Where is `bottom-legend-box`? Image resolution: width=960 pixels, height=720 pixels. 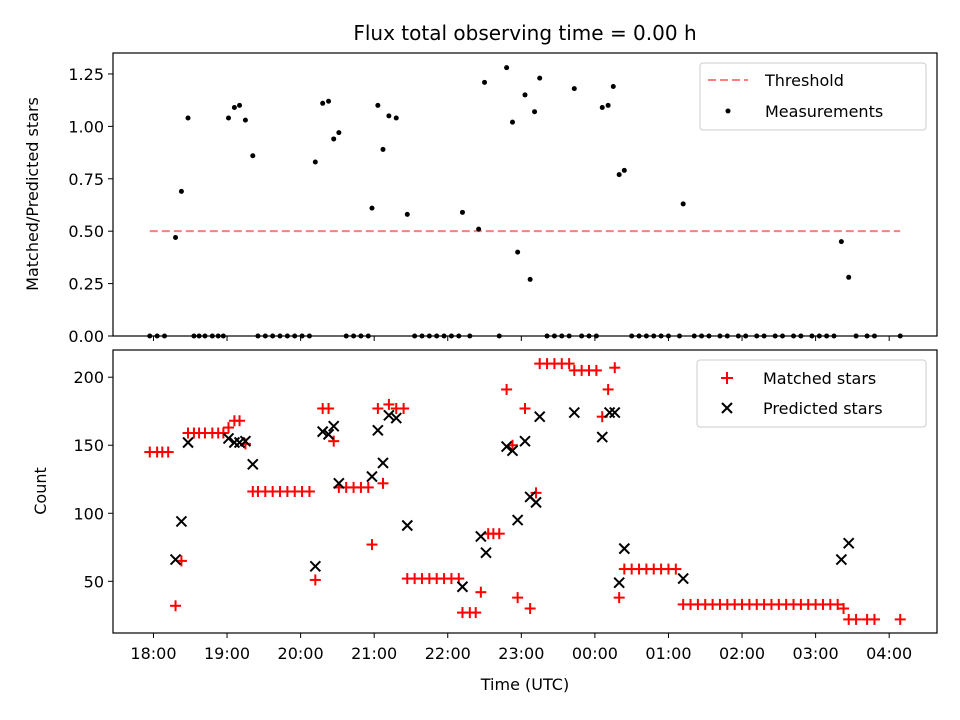
bottom-legend-box is located at coordinates (811, 393).